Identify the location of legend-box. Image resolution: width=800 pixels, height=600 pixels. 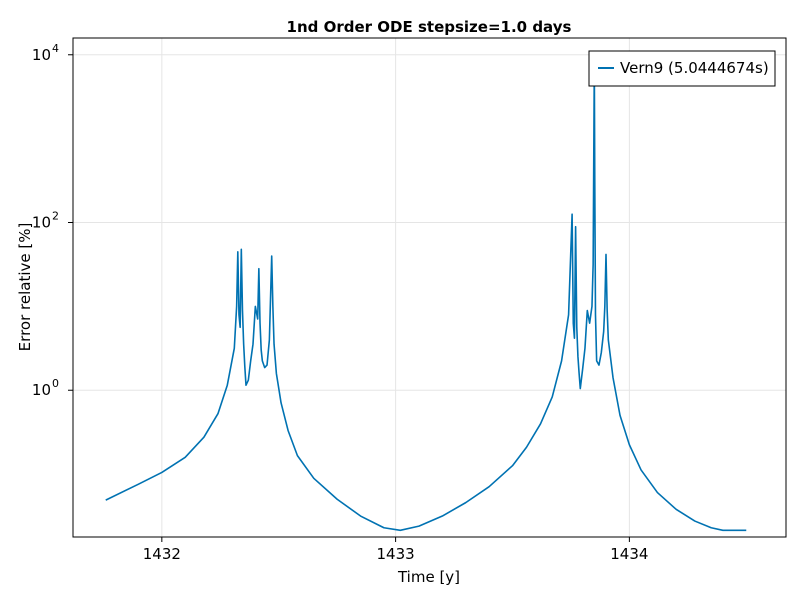
(682, 68).